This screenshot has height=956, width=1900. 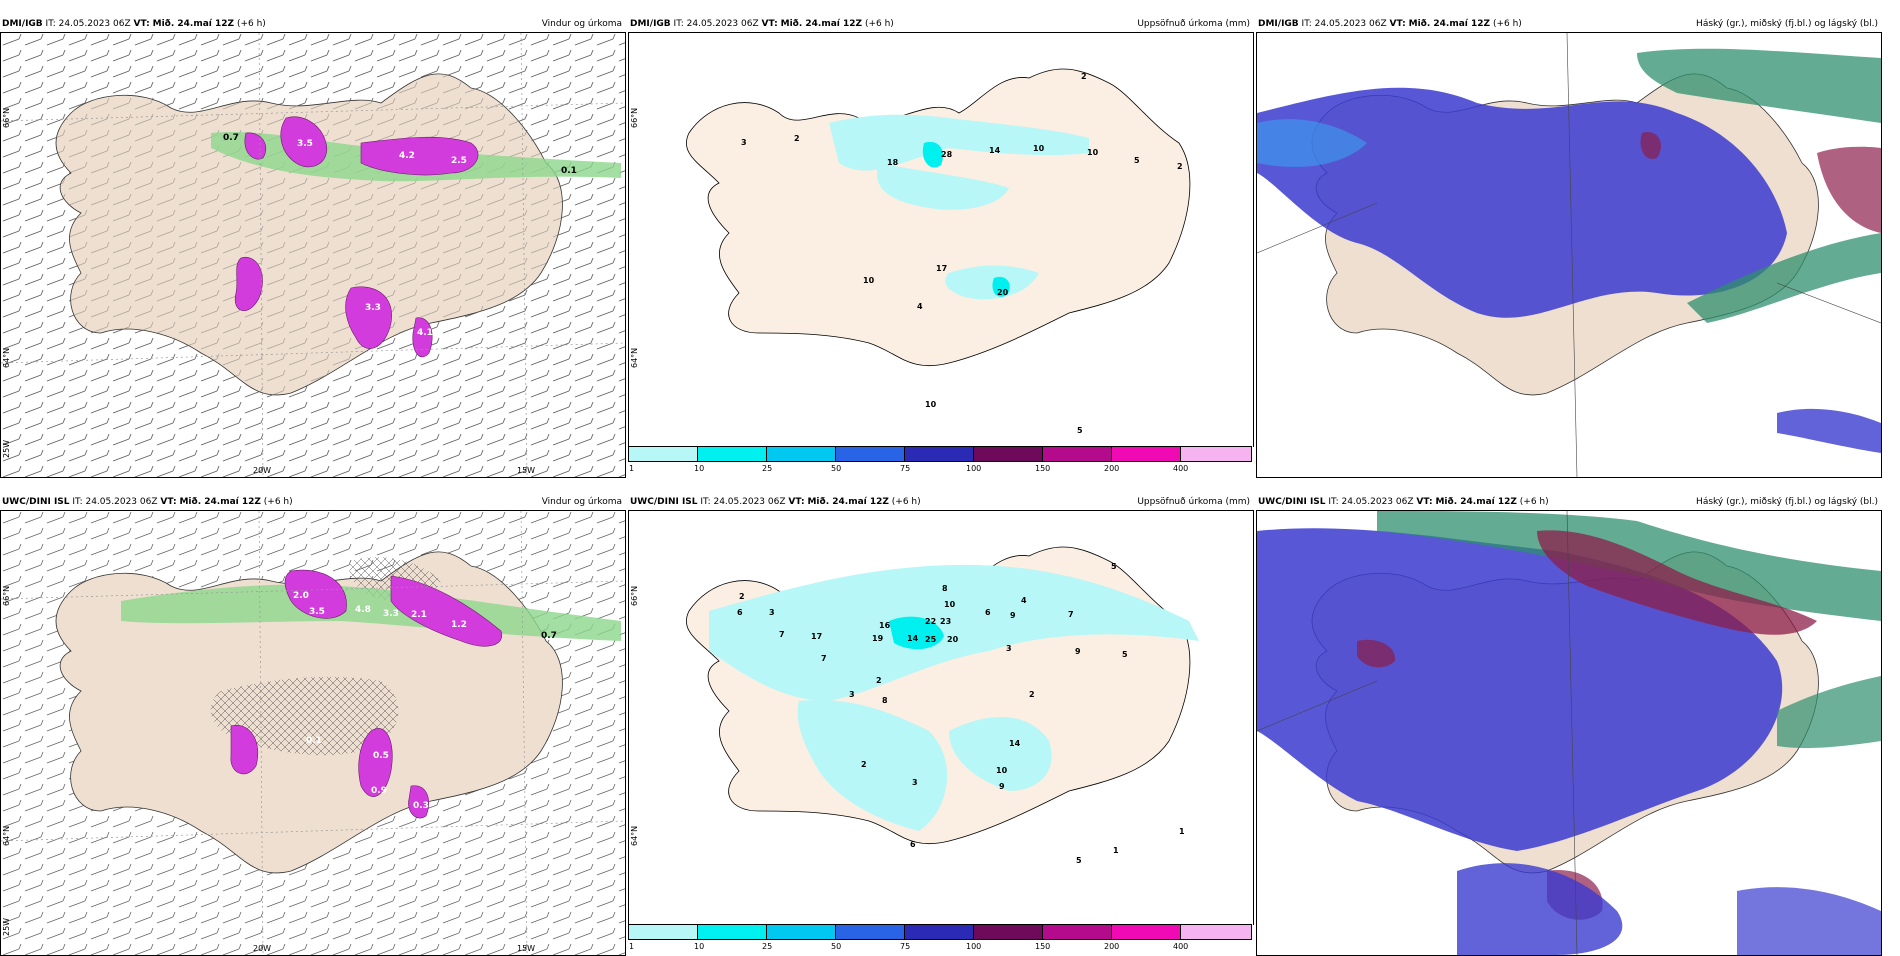 I want to click on lat-label-66: 66°N, so click(x=634, y=596).